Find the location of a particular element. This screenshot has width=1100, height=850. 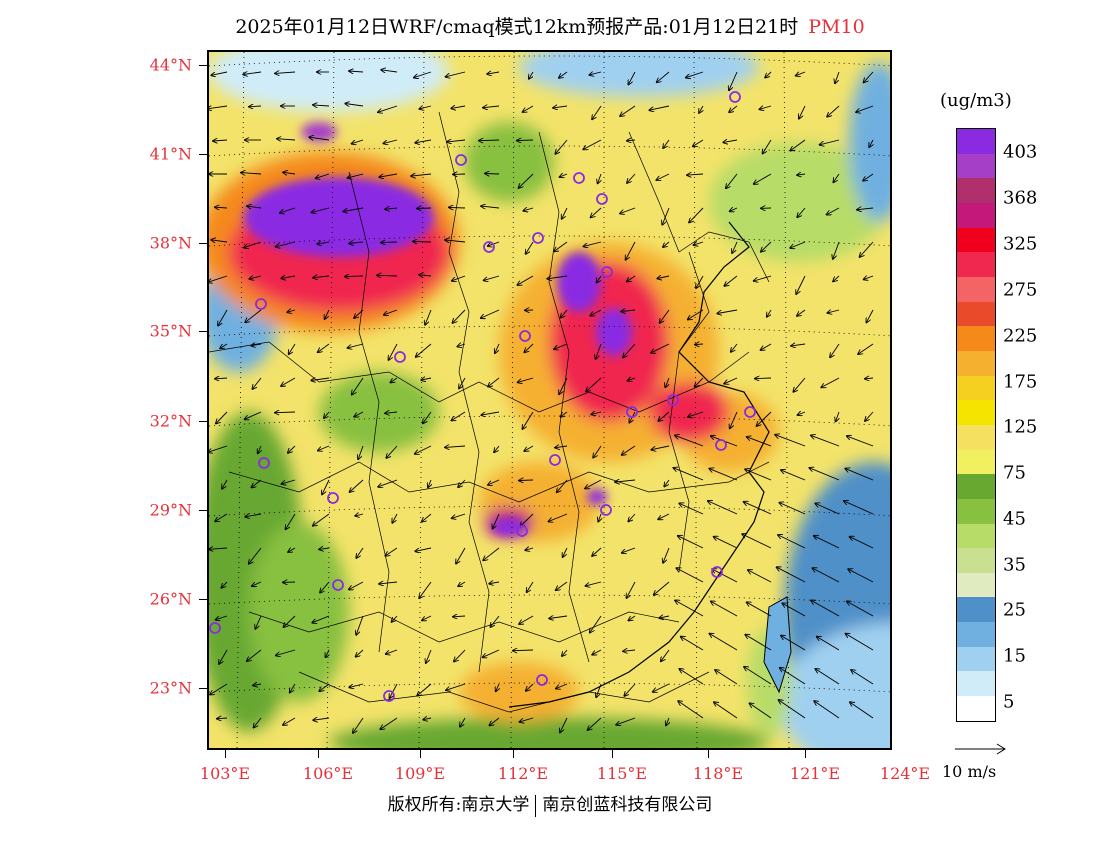

wind-reference-label: 10 m/s is located at coordinates (969, 771).